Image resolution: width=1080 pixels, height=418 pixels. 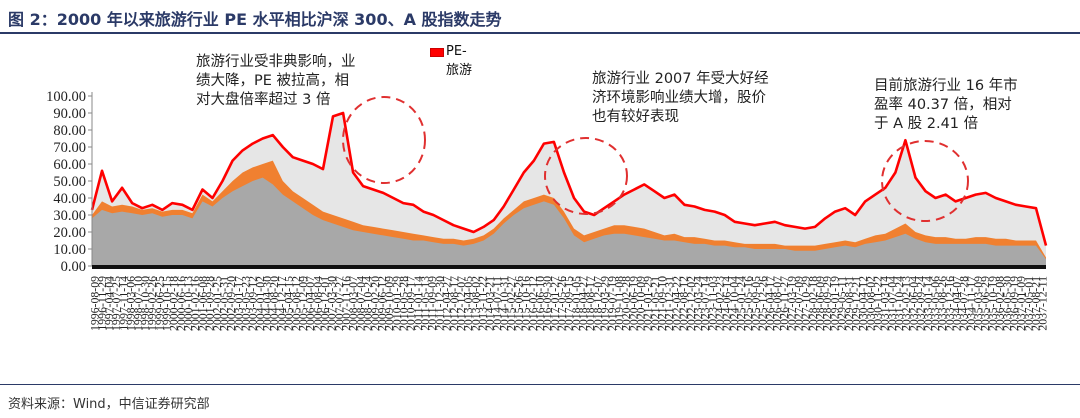 What do you see at coordinates (210, 303) in the screenshot?
I see `x-tick-label-16: 2001-09-28` at bounding box center [210, 303].